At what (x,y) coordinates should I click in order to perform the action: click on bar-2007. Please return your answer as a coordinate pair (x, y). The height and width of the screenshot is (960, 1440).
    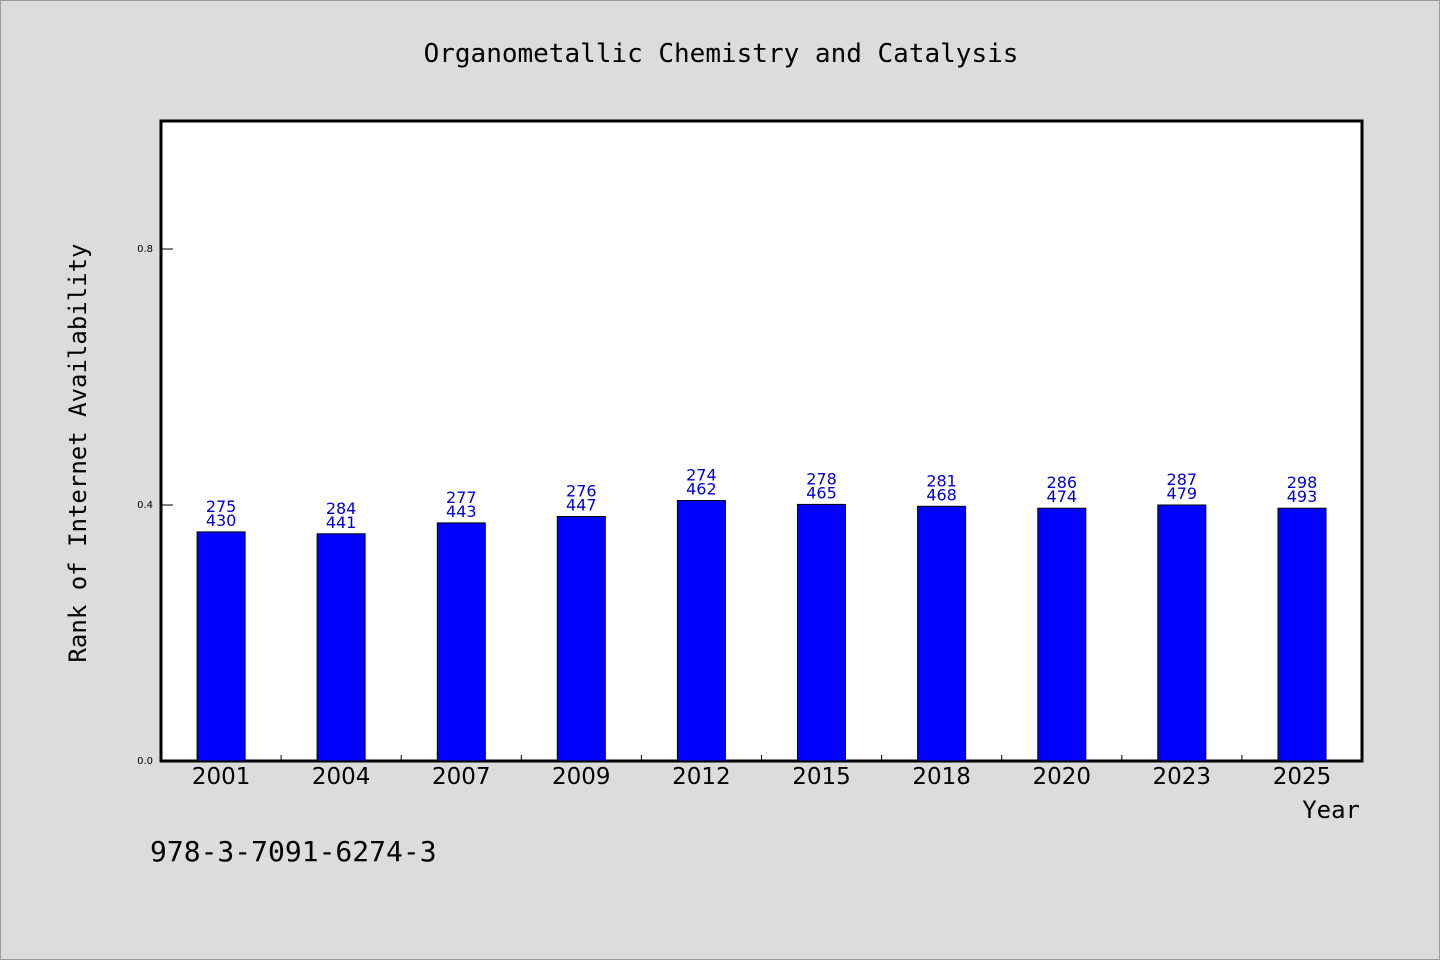
    Looking at the image, I should click on (461, 642).